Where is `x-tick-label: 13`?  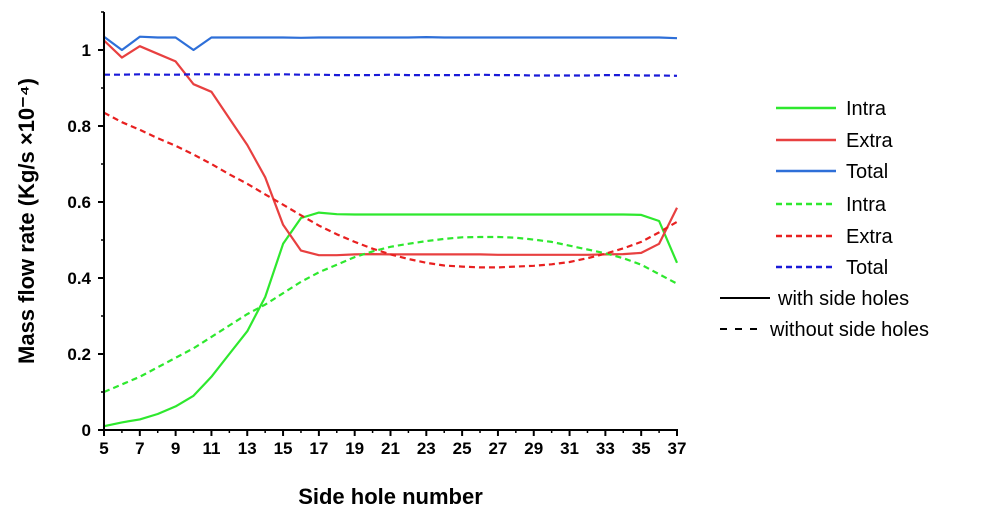 x-tick-label: 13 is located at coordinates (247, 448).